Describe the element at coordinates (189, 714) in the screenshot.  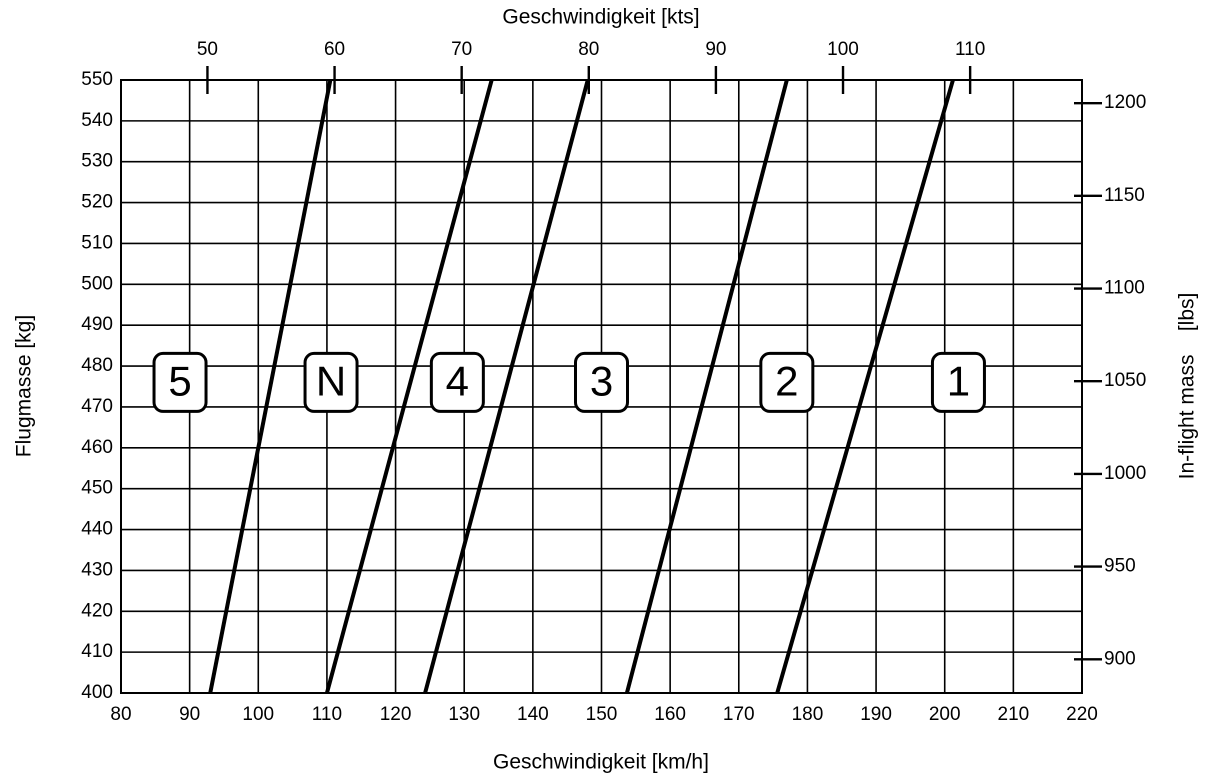
I see `x-tick-label: 90` at that location.